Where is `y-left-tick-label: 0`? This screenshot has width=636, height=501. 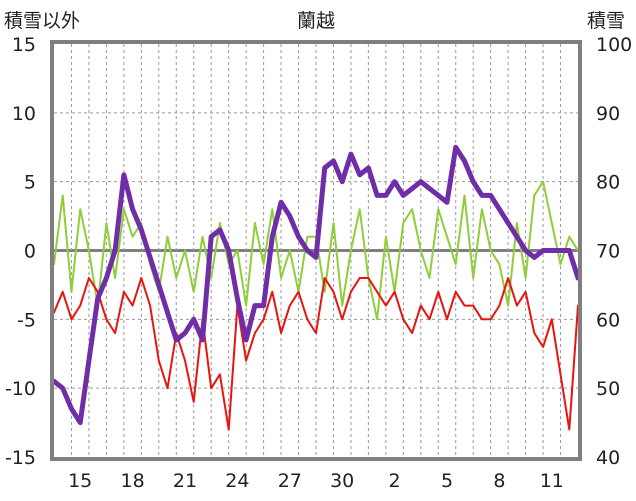 y-left-tick-label: 0 is located at coordinates (30, 252).